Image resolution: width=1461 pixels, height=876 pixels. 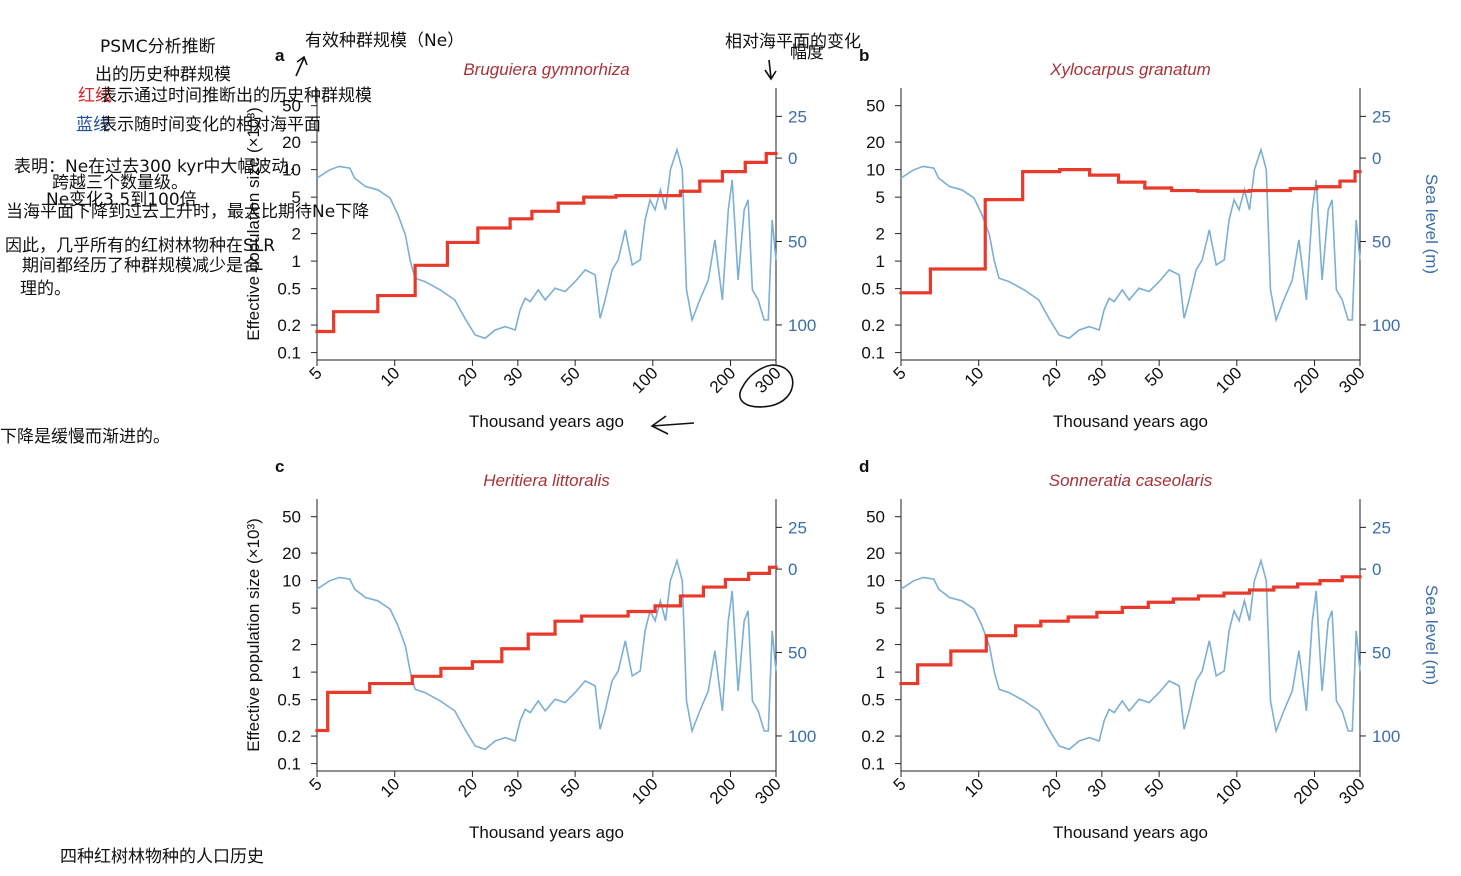 I want to click on handwritten-note: 出的历史种群规模, so click(x=163, y=75).